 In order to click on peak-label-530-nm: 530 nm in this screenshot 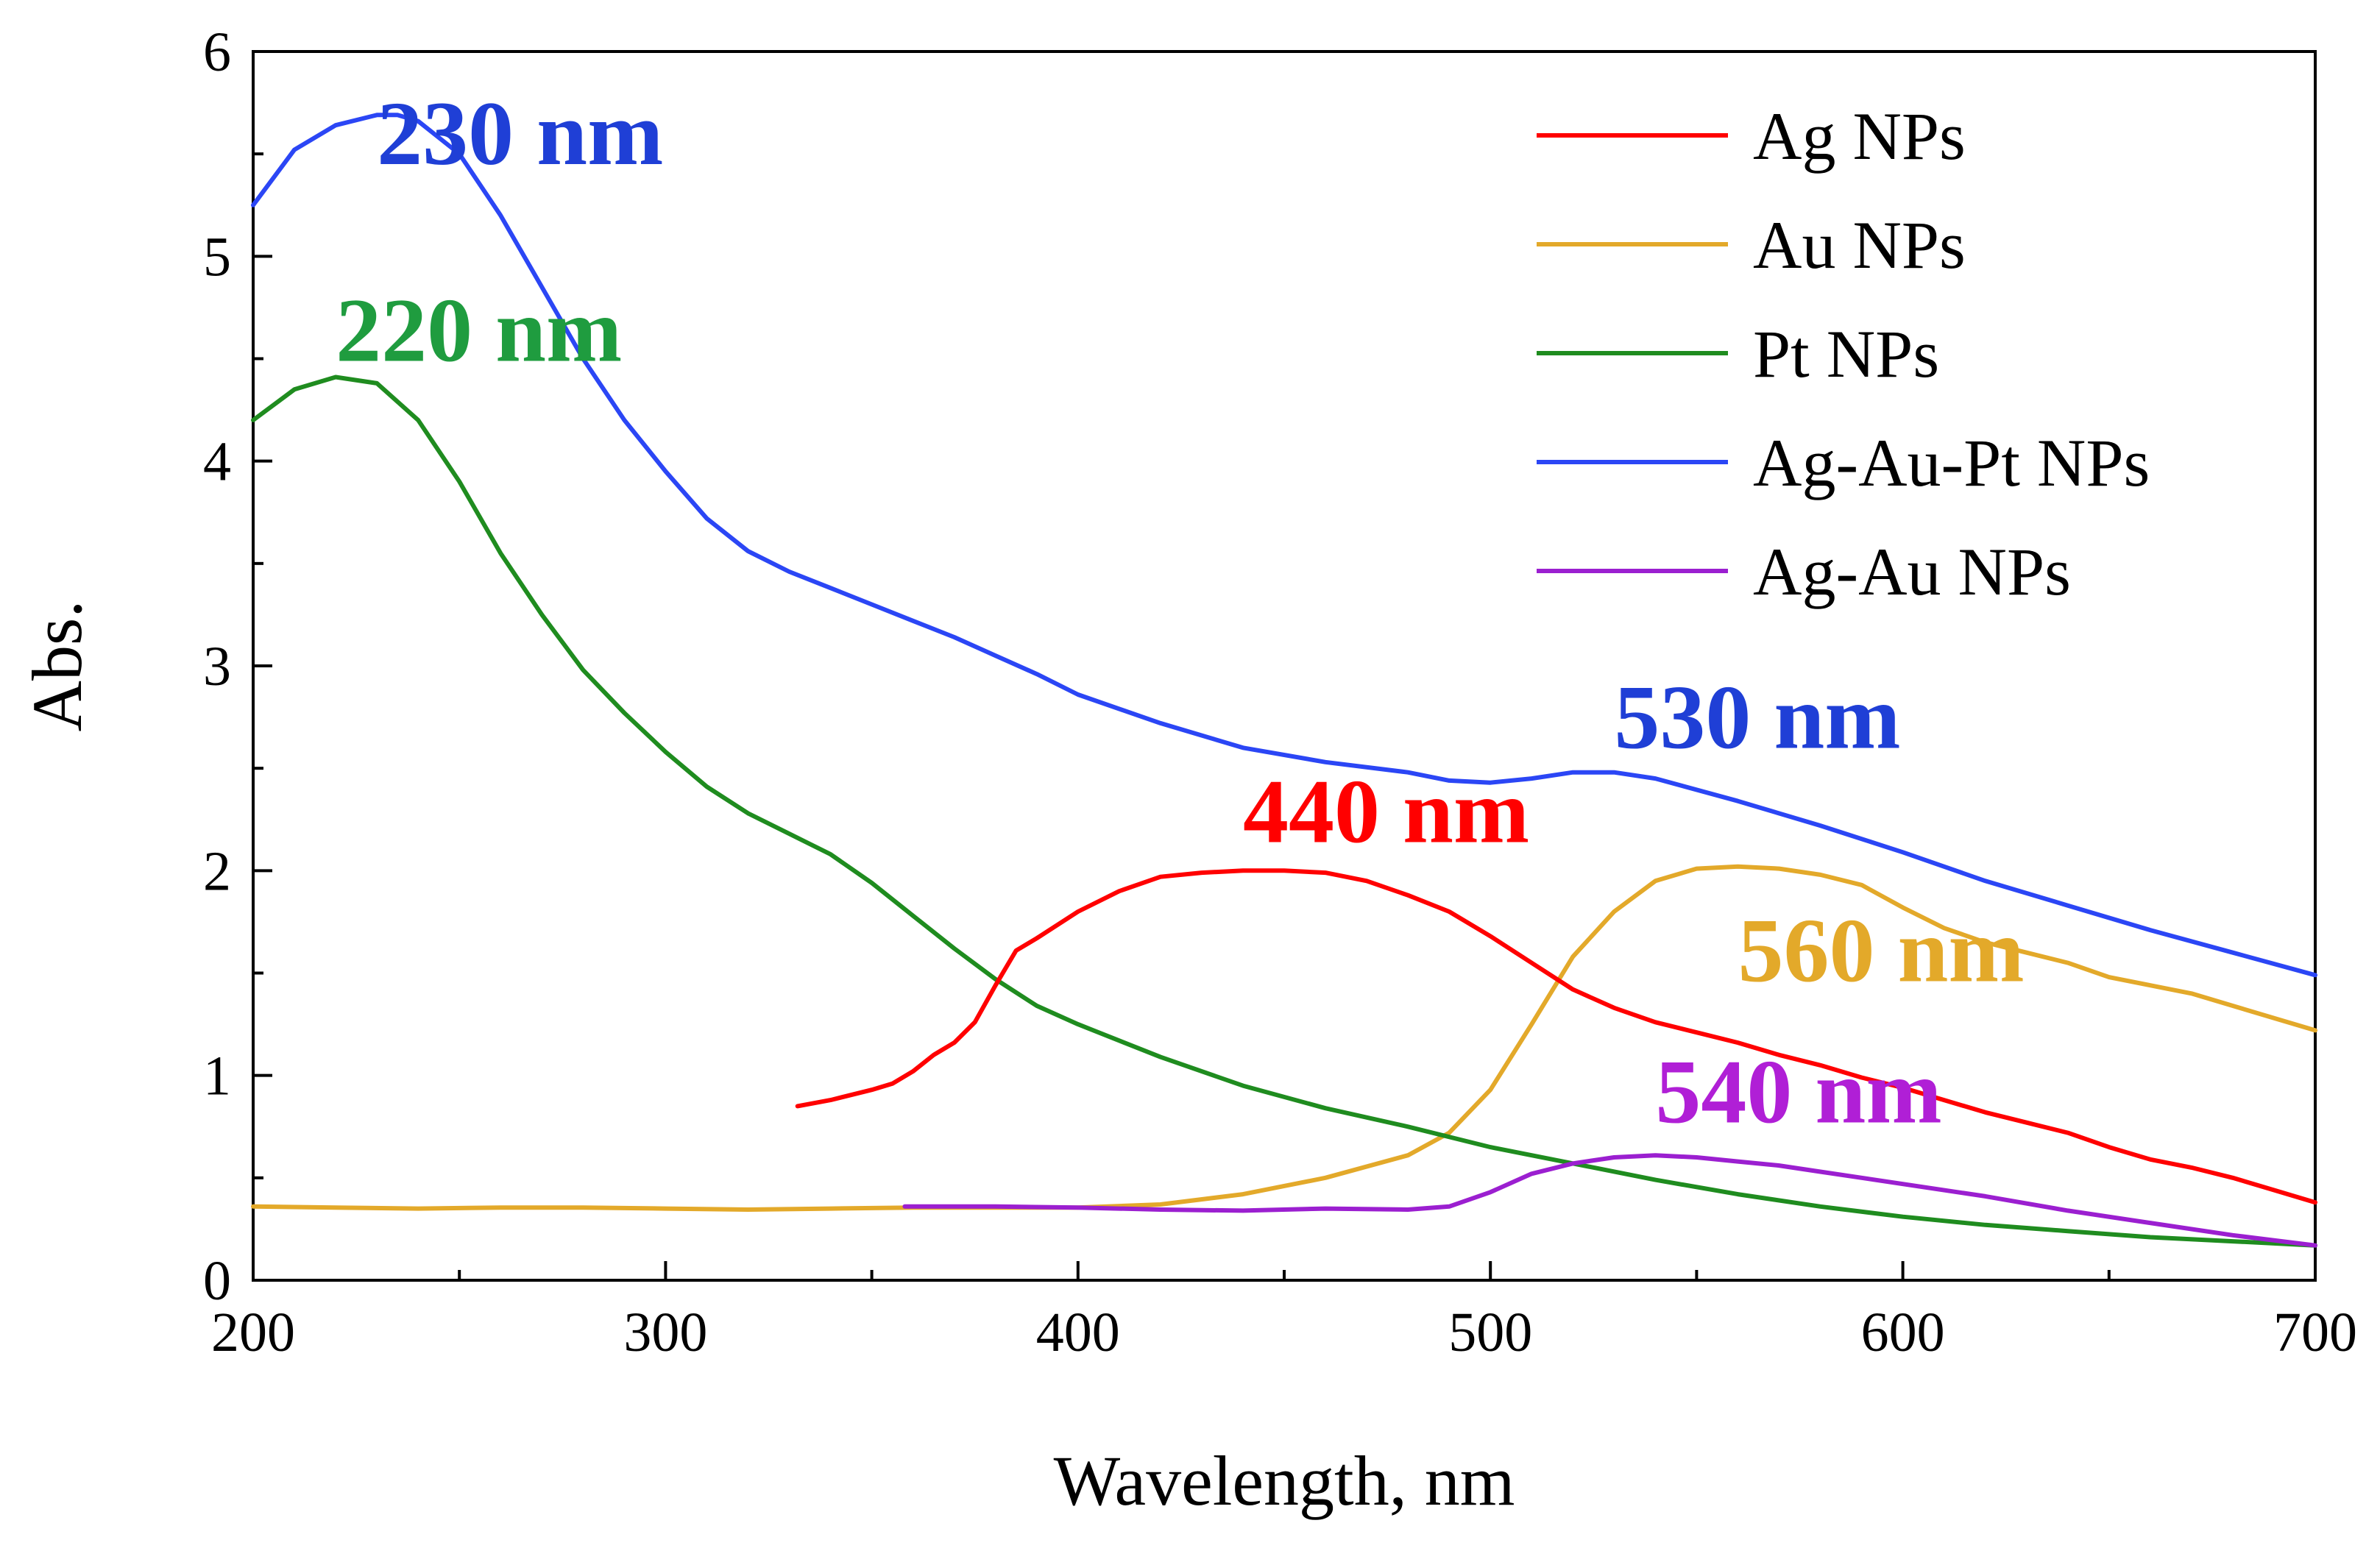, I will do `click(1757, 717)`.